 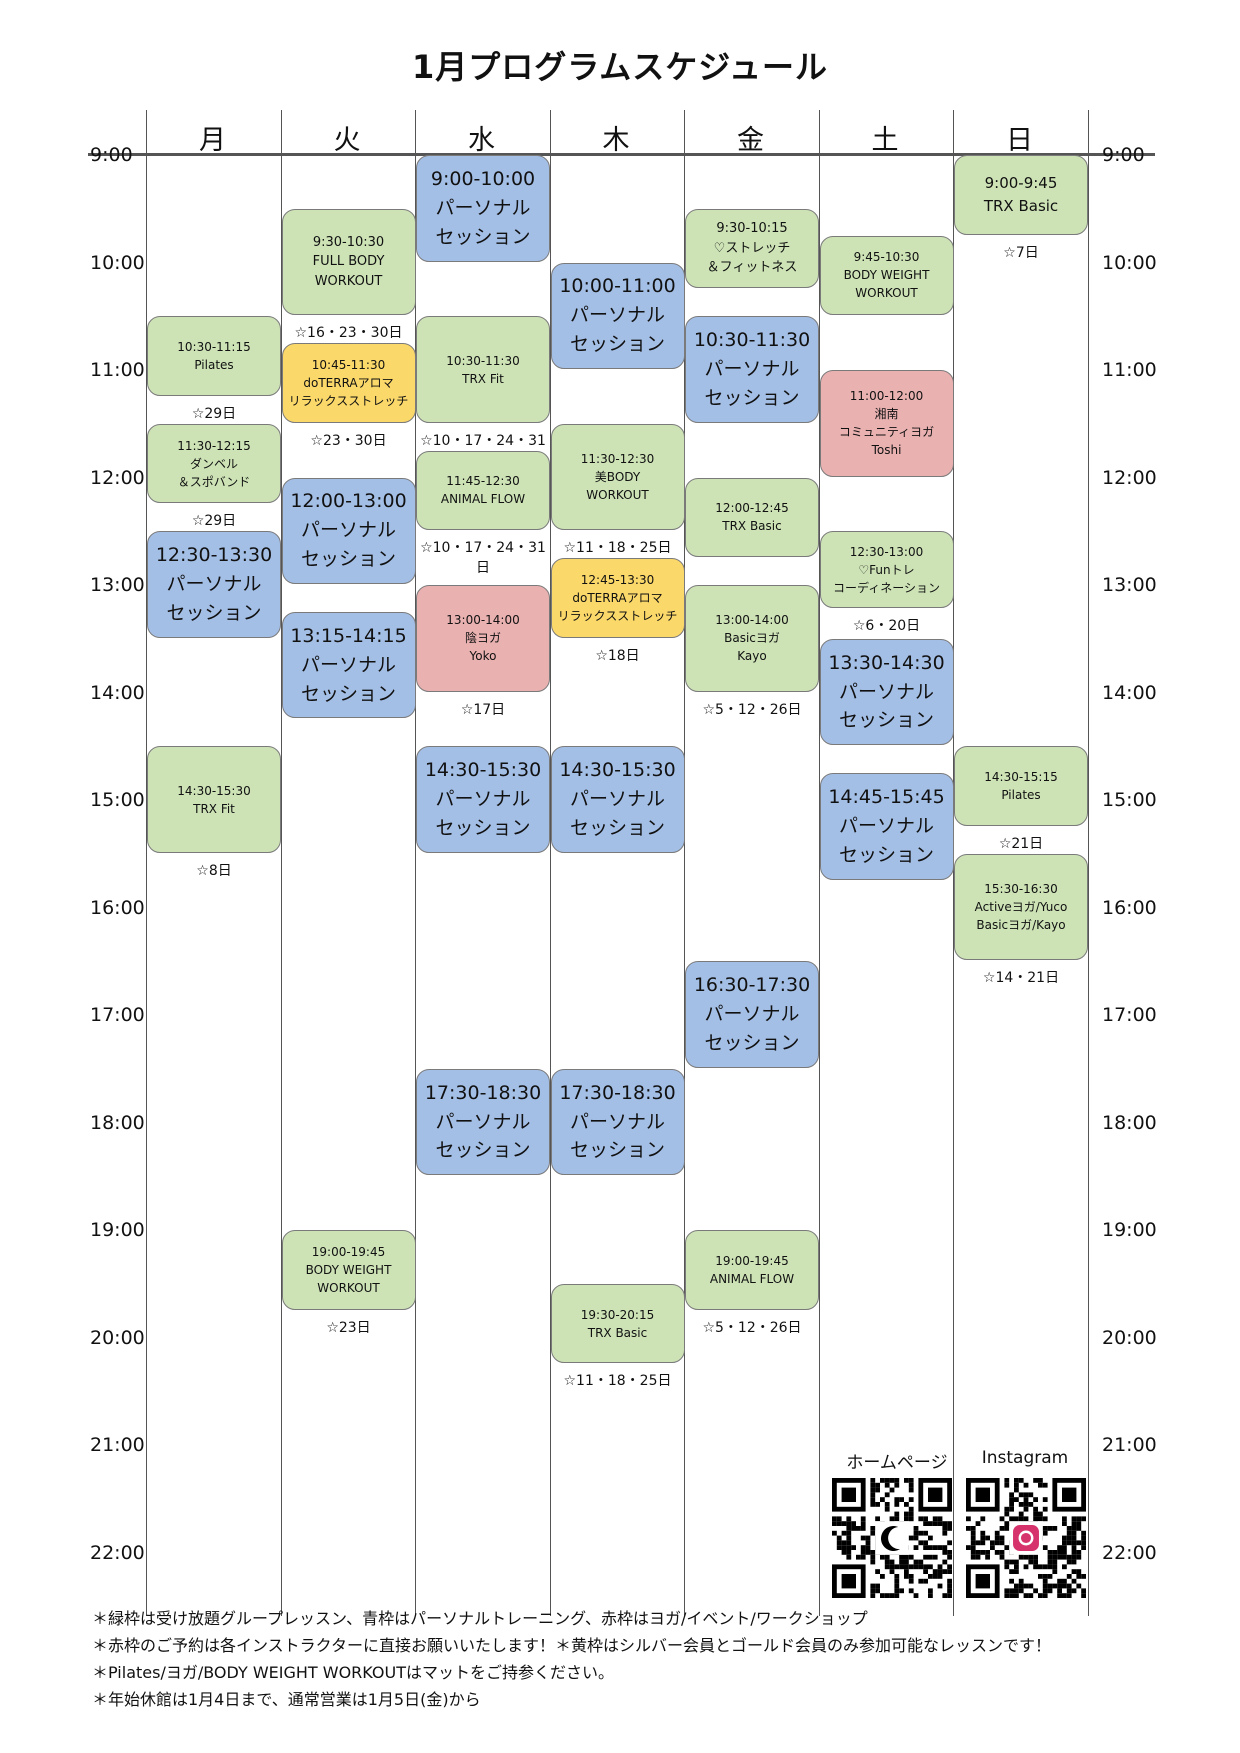 What do you see at coordinates (752, 1014) in the screenshot?
I see `lesson-block: 16:30-17:30 パーソナル セッション` at bounding box center [752, 1014].